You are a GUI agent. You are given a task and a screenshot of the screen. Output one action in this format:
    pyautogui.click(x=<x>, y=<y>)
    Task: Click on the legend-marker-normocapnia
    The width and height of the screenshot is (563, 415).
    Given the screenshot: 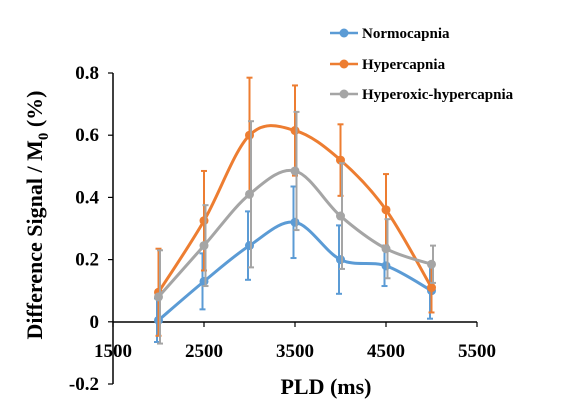 What is the action you would take?
    pyautogui.click(x=344, y=33)
    